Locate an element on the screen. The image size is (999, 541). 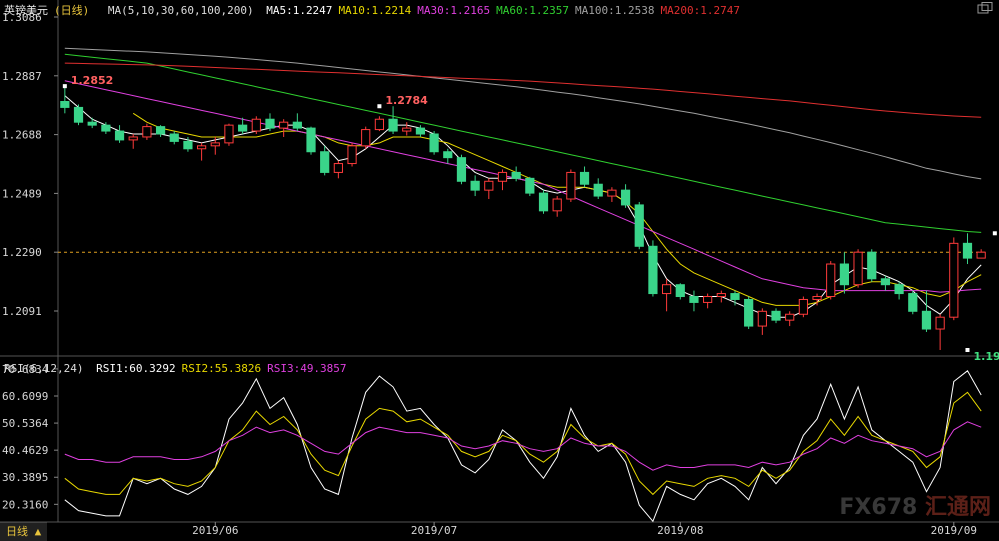
period-tab-daily: 日线 ▲ is located at coordinates (24, 531).